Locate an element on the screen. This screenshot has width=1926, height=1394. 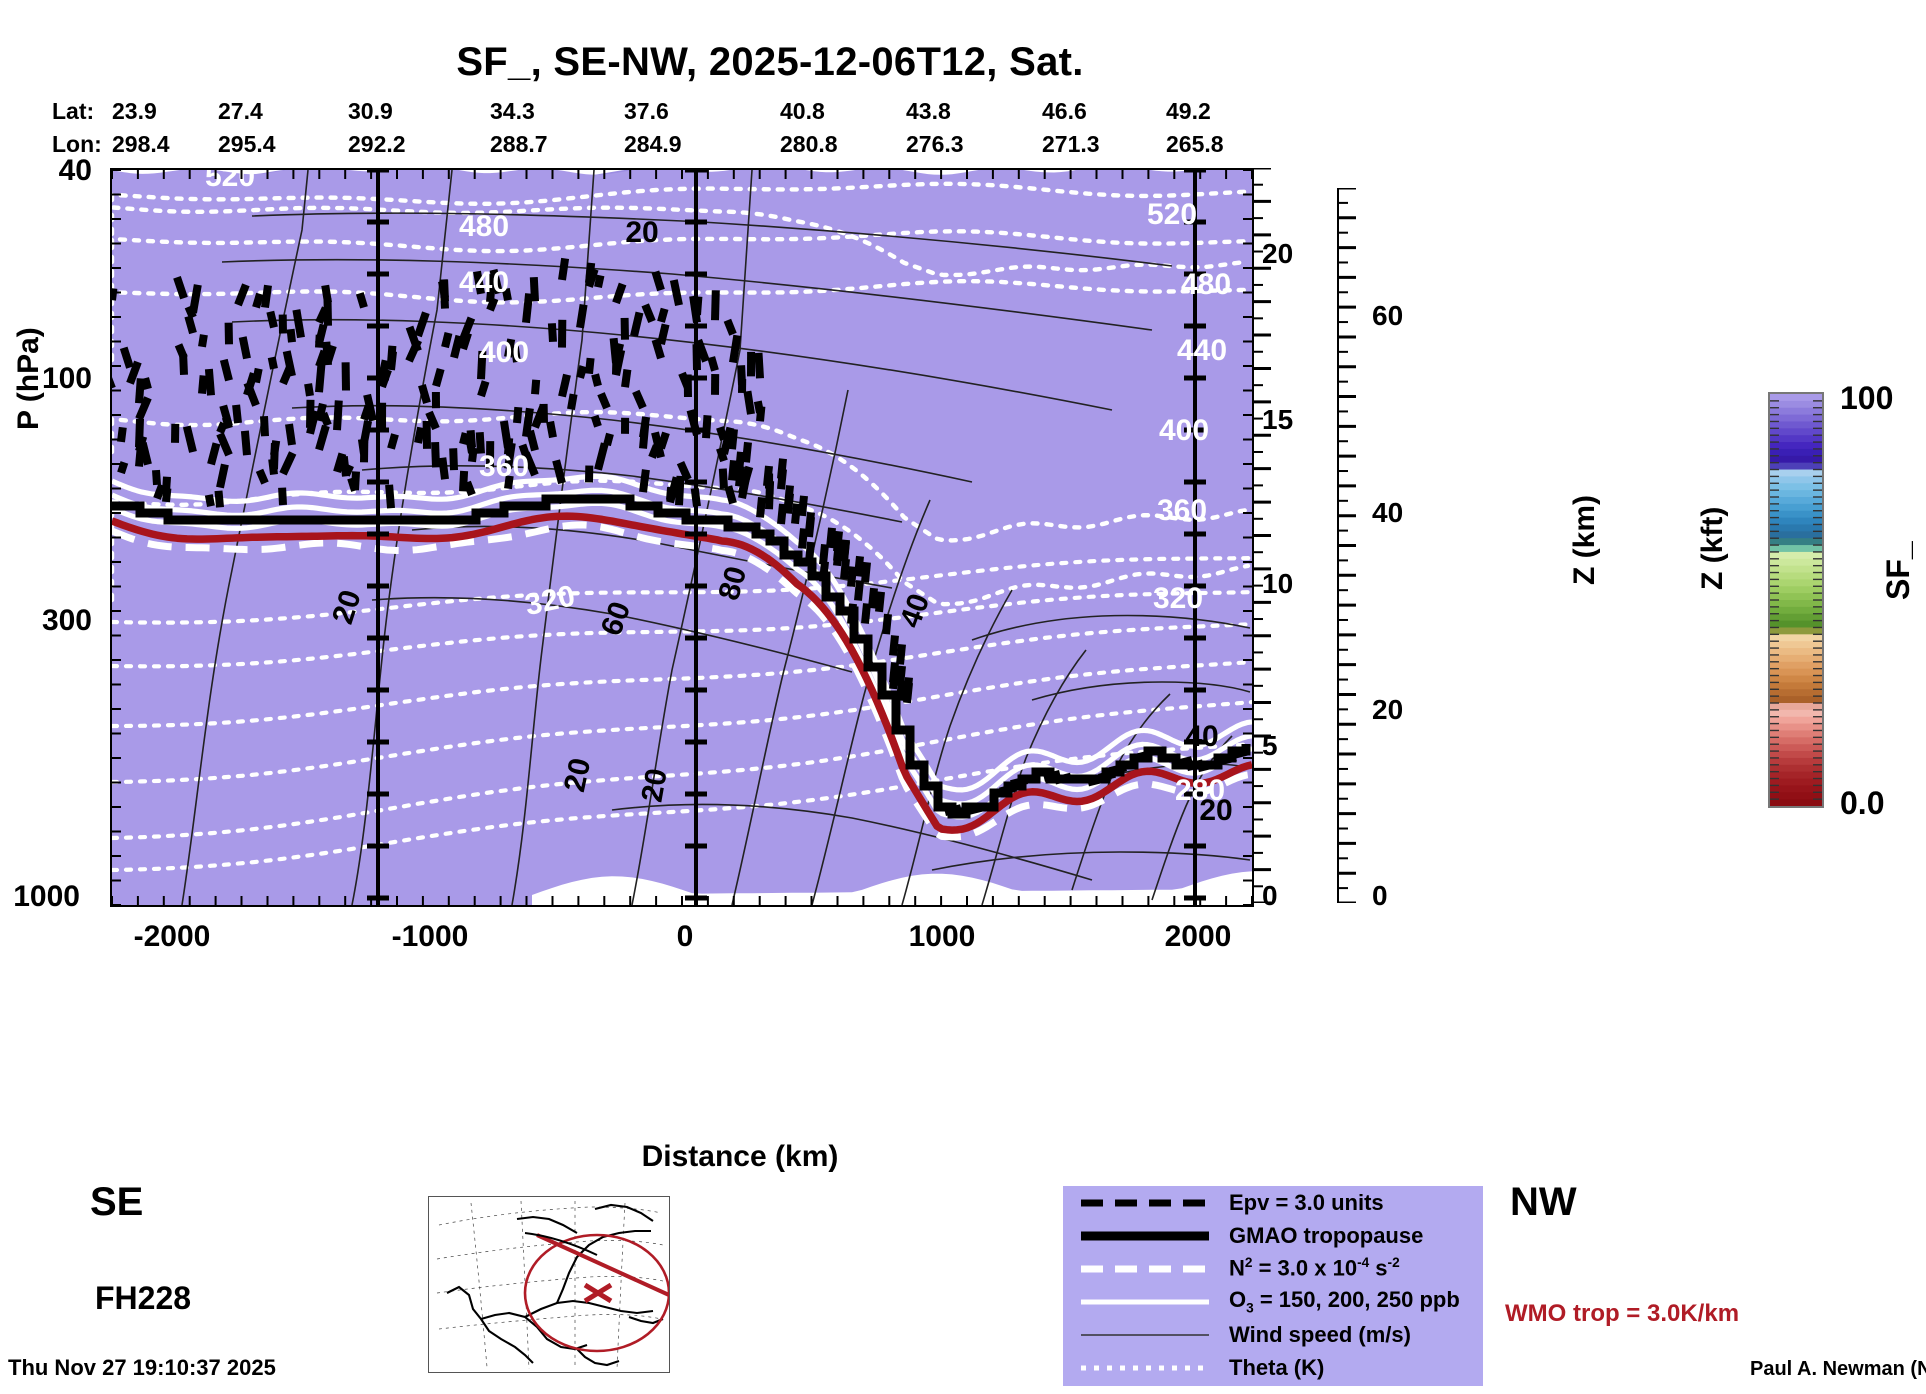
legend-label-epv: Epv = 3.0 units is located at coordinates (1306, 1202).